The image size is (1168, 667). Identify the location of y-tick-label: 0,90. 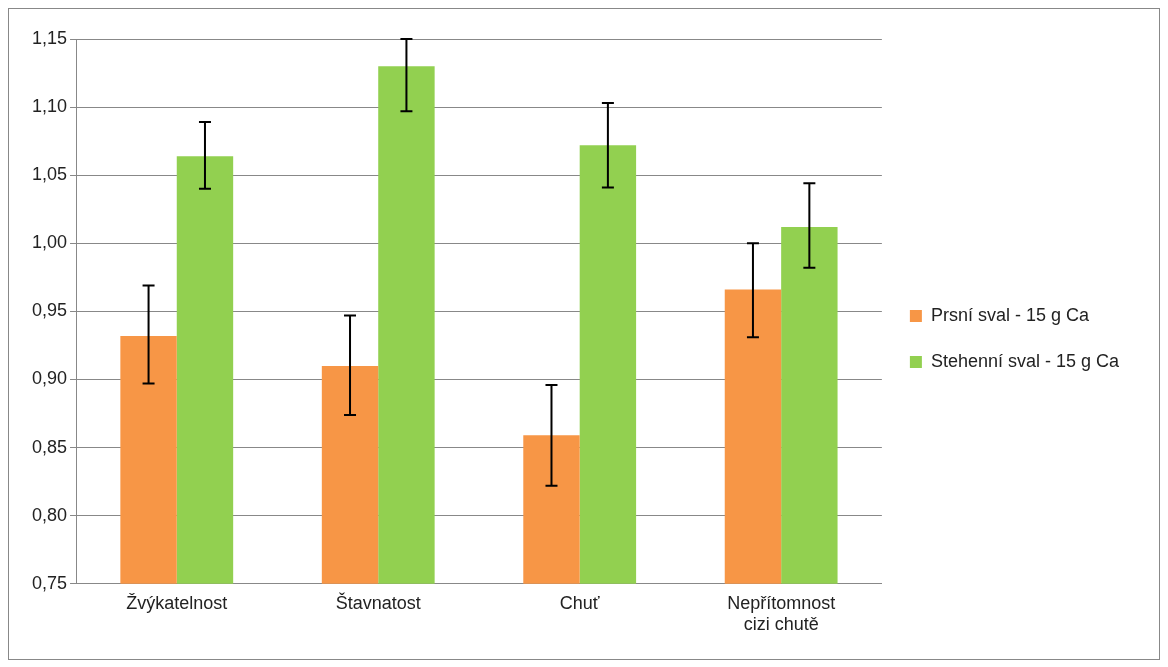
(49, 378).